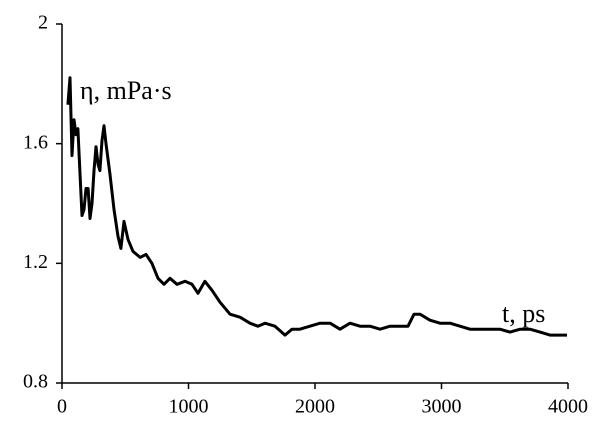 The height and width of the screenshot is (428, 595). I want to click on y-tick-label: 1.2, so click(35, 262).